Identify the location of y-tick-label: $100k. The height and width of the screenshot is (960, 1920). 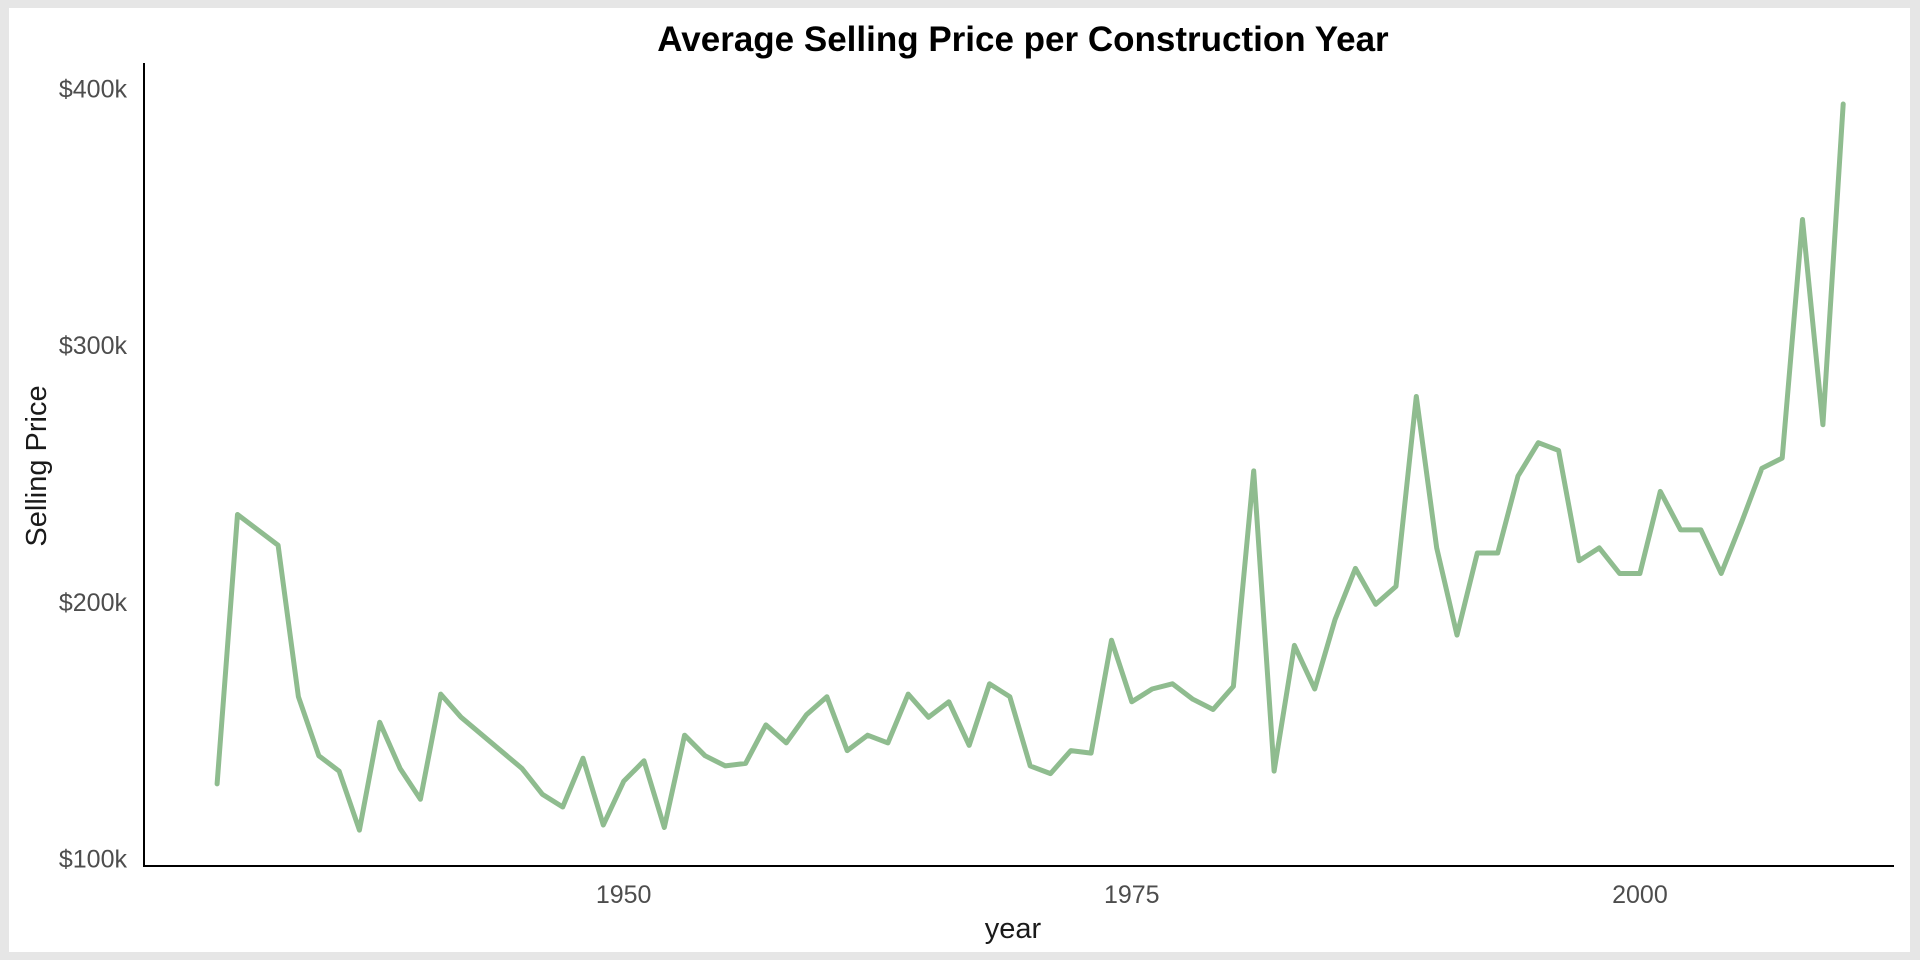
(93, 859).